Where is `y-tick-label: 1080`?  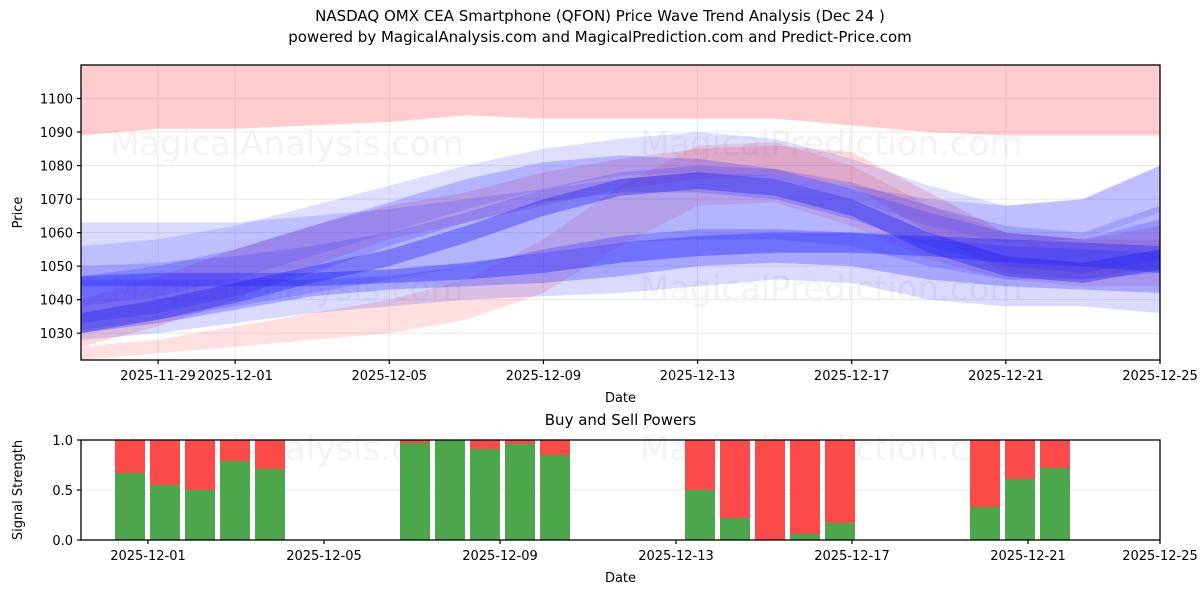
y-tick-label: 1080 is located at coordinates (56, 167).